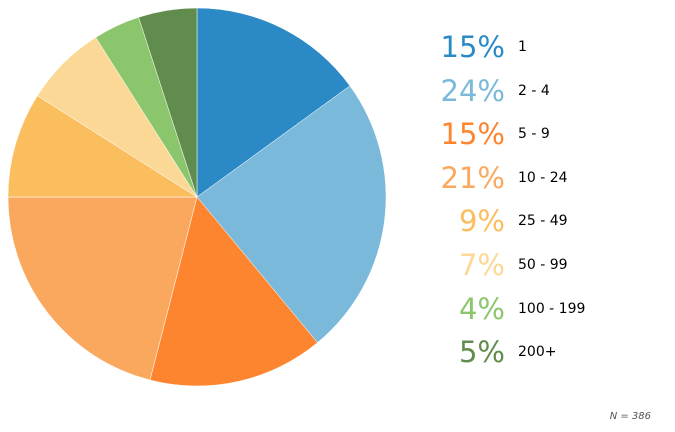 This screenshot has height=432, width=675. I want to click on legend-item: 21% 10 - 24, so click(540, 178).